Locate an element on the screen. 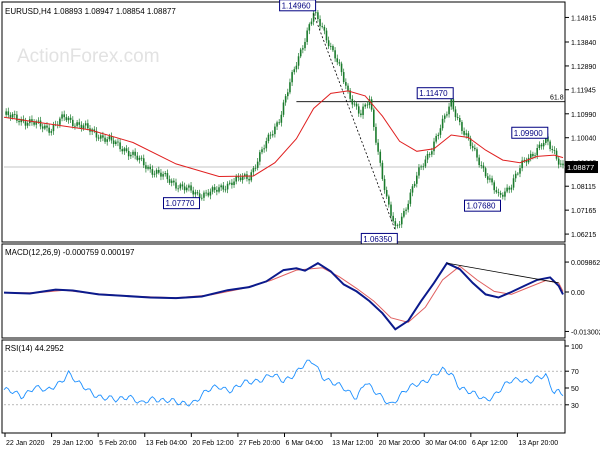 Image resolution: width=600 pixels, height=455 pixels. macd-tick-label: 0.009862 is located at coordinates (585, 263).